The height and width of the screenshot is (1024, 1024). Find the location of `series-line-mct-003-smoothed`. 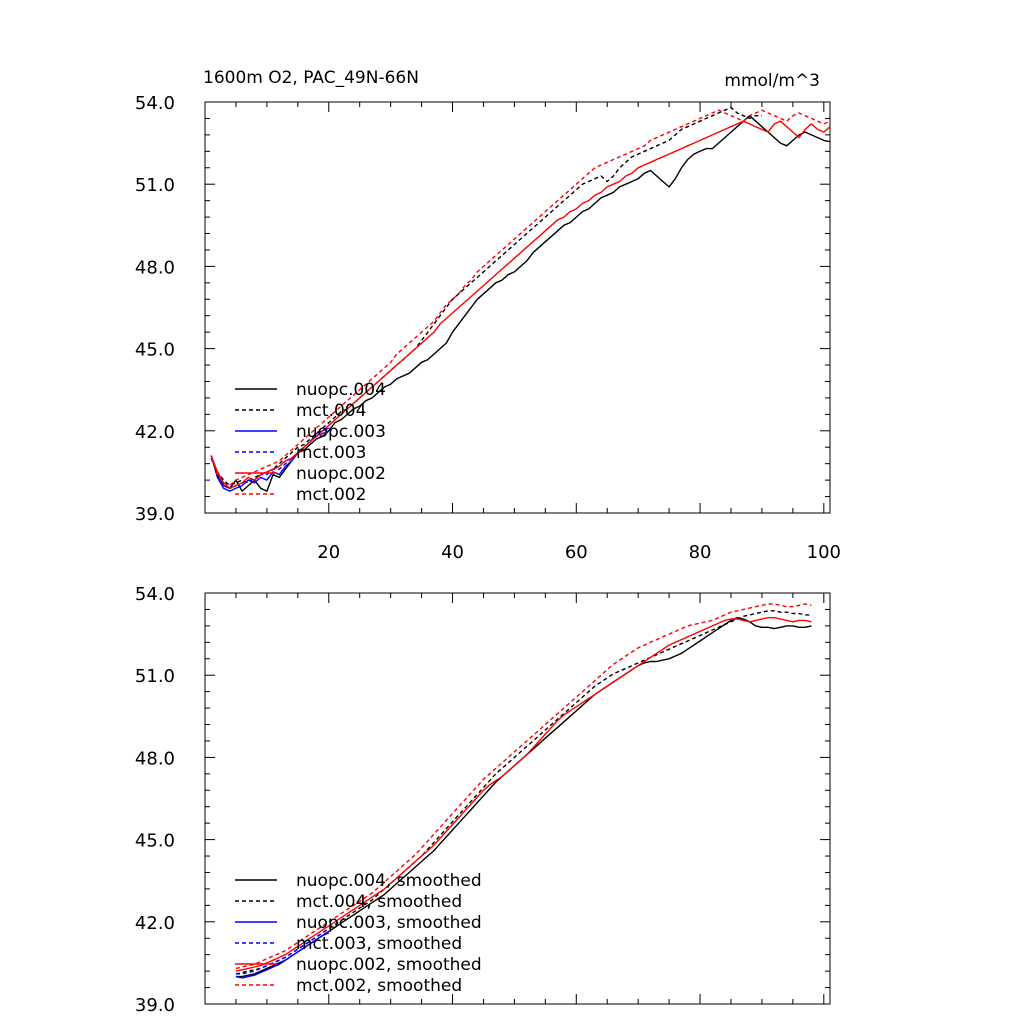

series-line-mct-003-smoothed is located at coordinates (282, 951).